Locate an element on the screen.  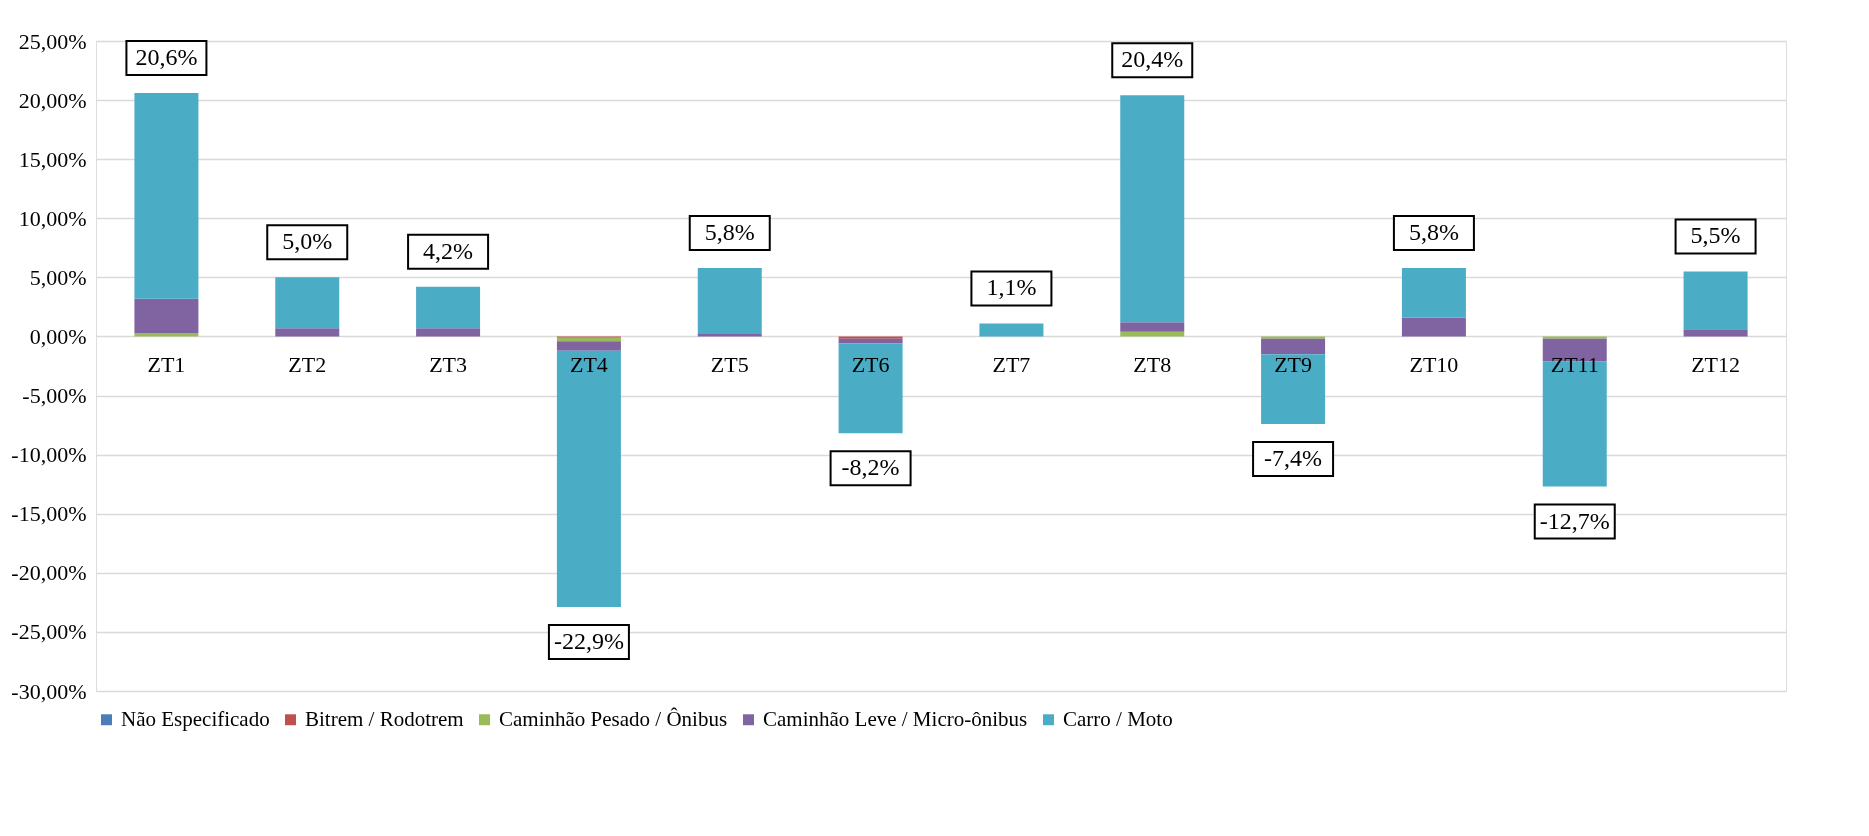
y-tick-label: -5,00% is located at coordinates (54, 396).